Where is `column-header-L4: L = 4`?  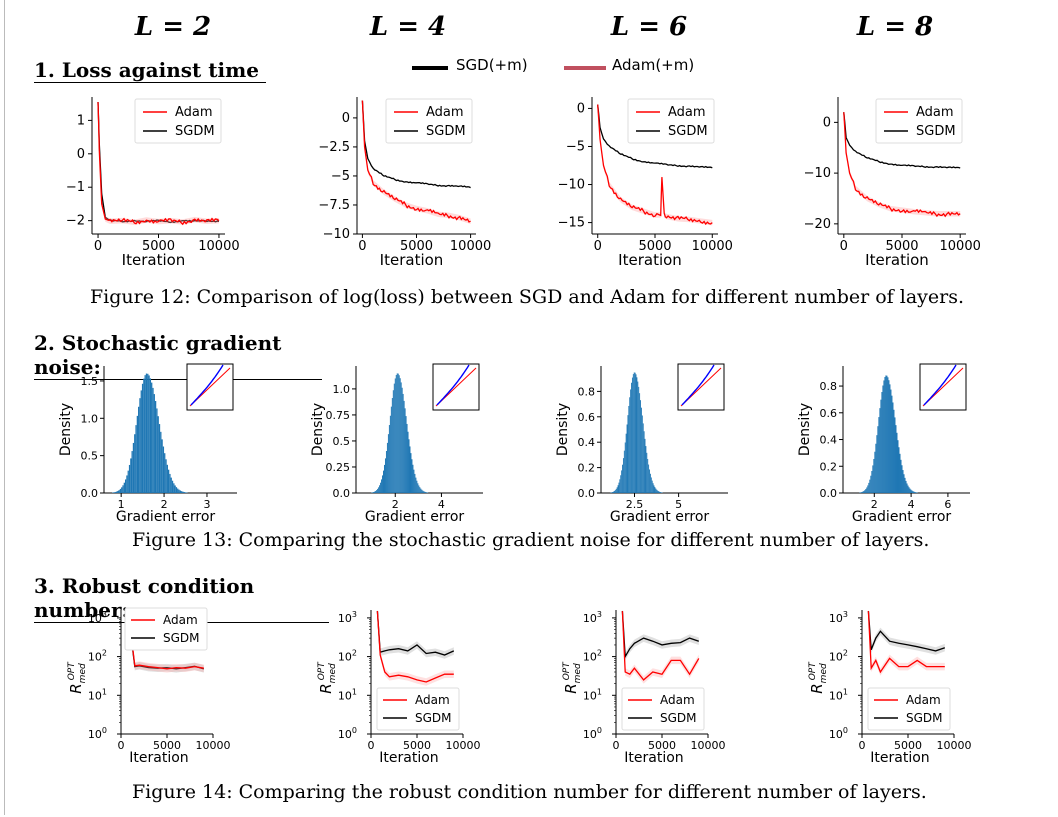
column-header-L4: L = 4 is located at coordinates (408, 27).